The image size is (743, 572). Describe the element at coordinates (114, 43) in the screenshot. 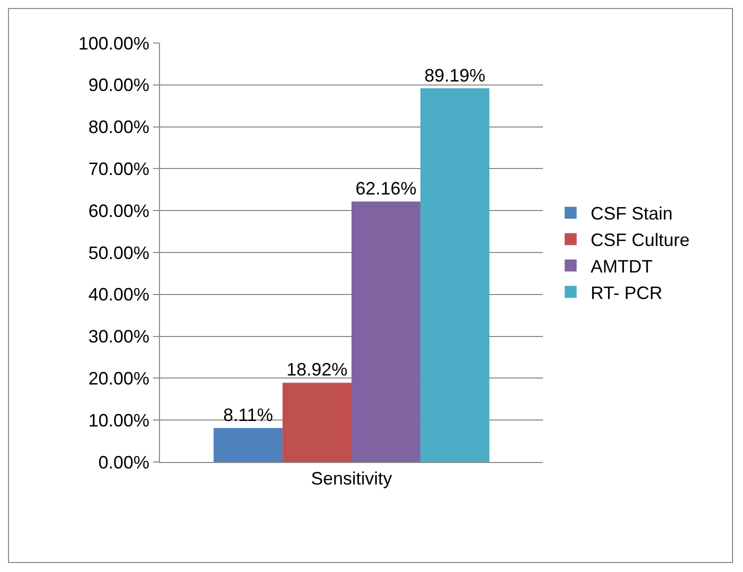

I see `y-tick-label: 100.00%` at that location.